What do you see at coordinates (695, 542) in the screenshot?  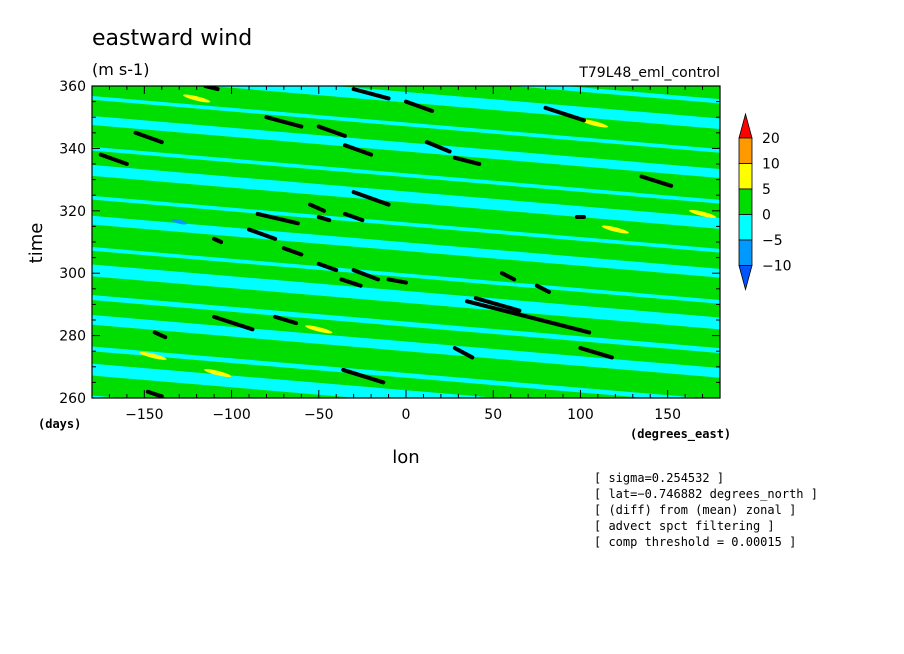 I see `annotation-threshold: [ comp threshold = 0.00015 ]` at bounding box center [695, 542].